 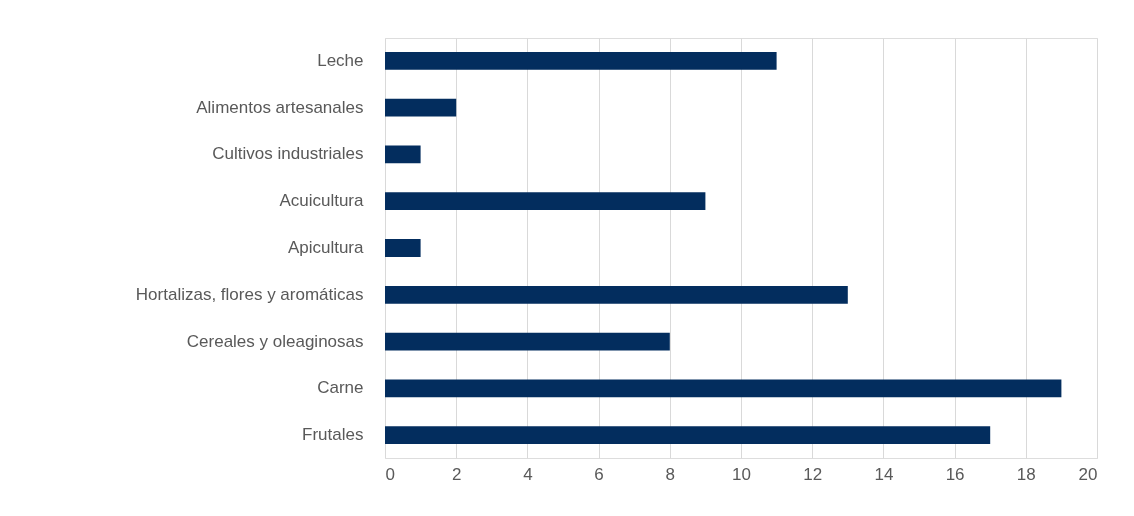 I want to click on x-tick-label: 14, so click(x=884, y=474).